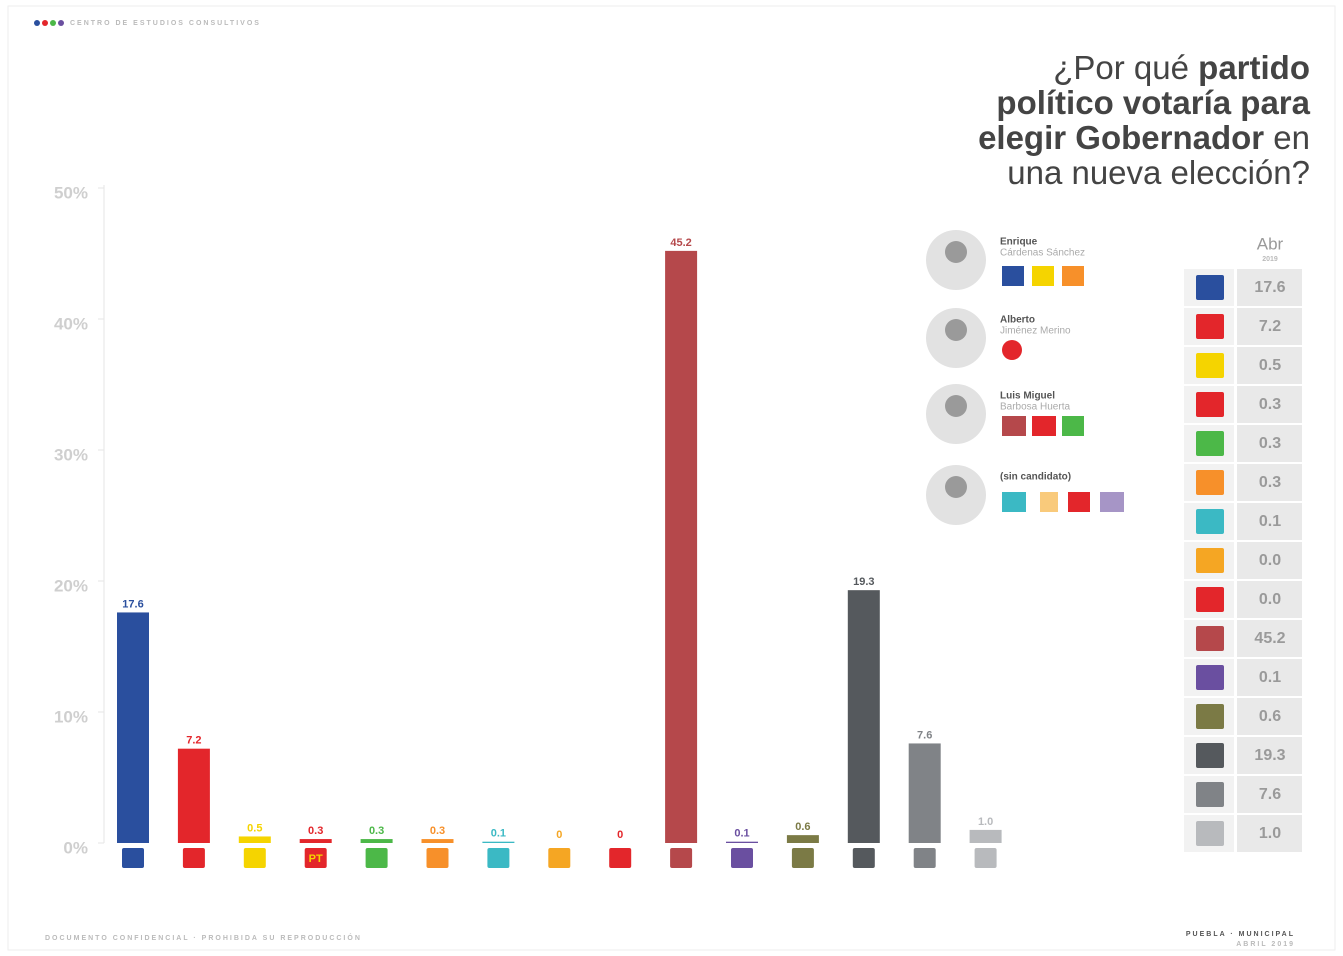 This screenshot has height=956, width=1343. Describe the element at coordinates (1035, 331) in the screenshot. I see `candidate-last: Jiménez Merino` at that location.